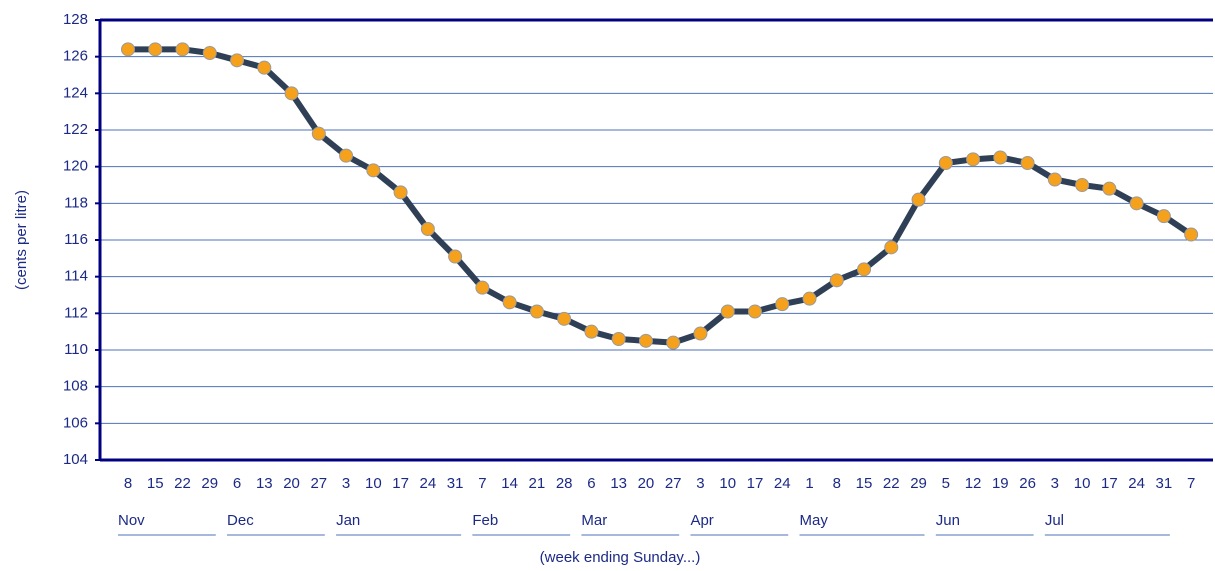 The width and height of the screenshot is (1215, 571). What do you see at coordinates (348, 520) in the screenshot?
I see `month-label: Jan` at bounding box center [348, 520].